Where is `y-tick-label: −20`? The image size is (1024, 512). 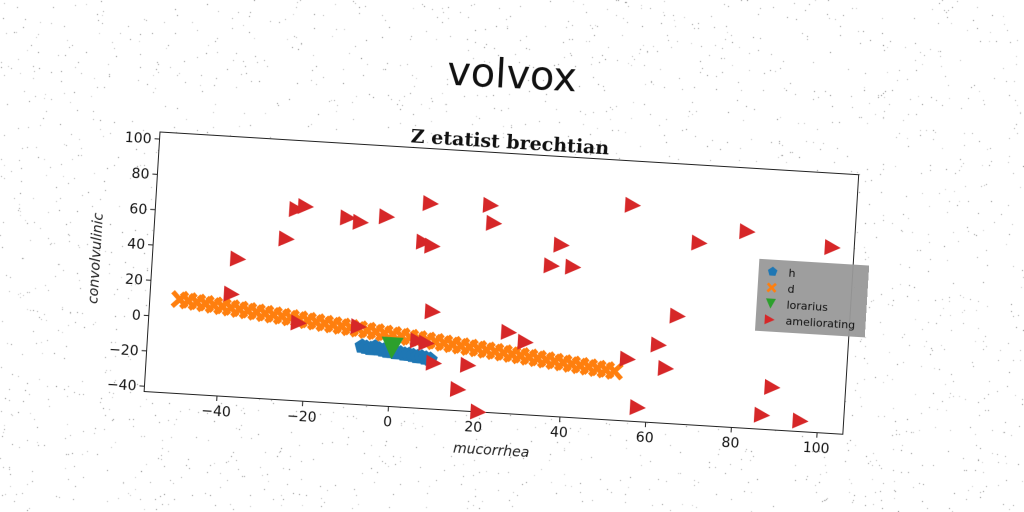 y-tick-label: −20 is located at coordinates (124, 351).